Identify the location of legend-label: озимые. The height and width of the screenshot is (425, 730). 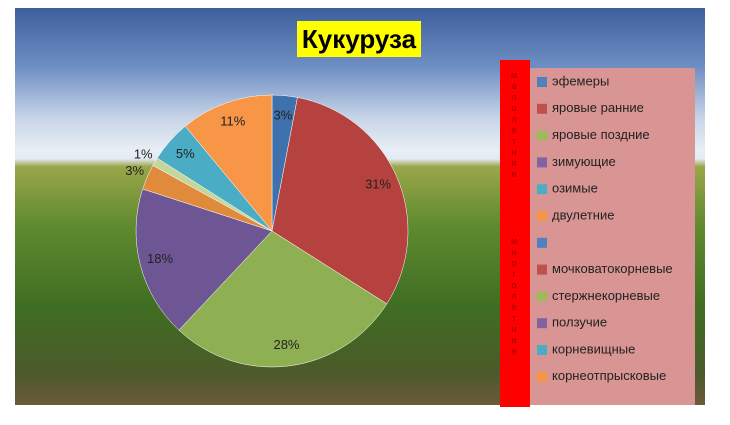
(575, 188).